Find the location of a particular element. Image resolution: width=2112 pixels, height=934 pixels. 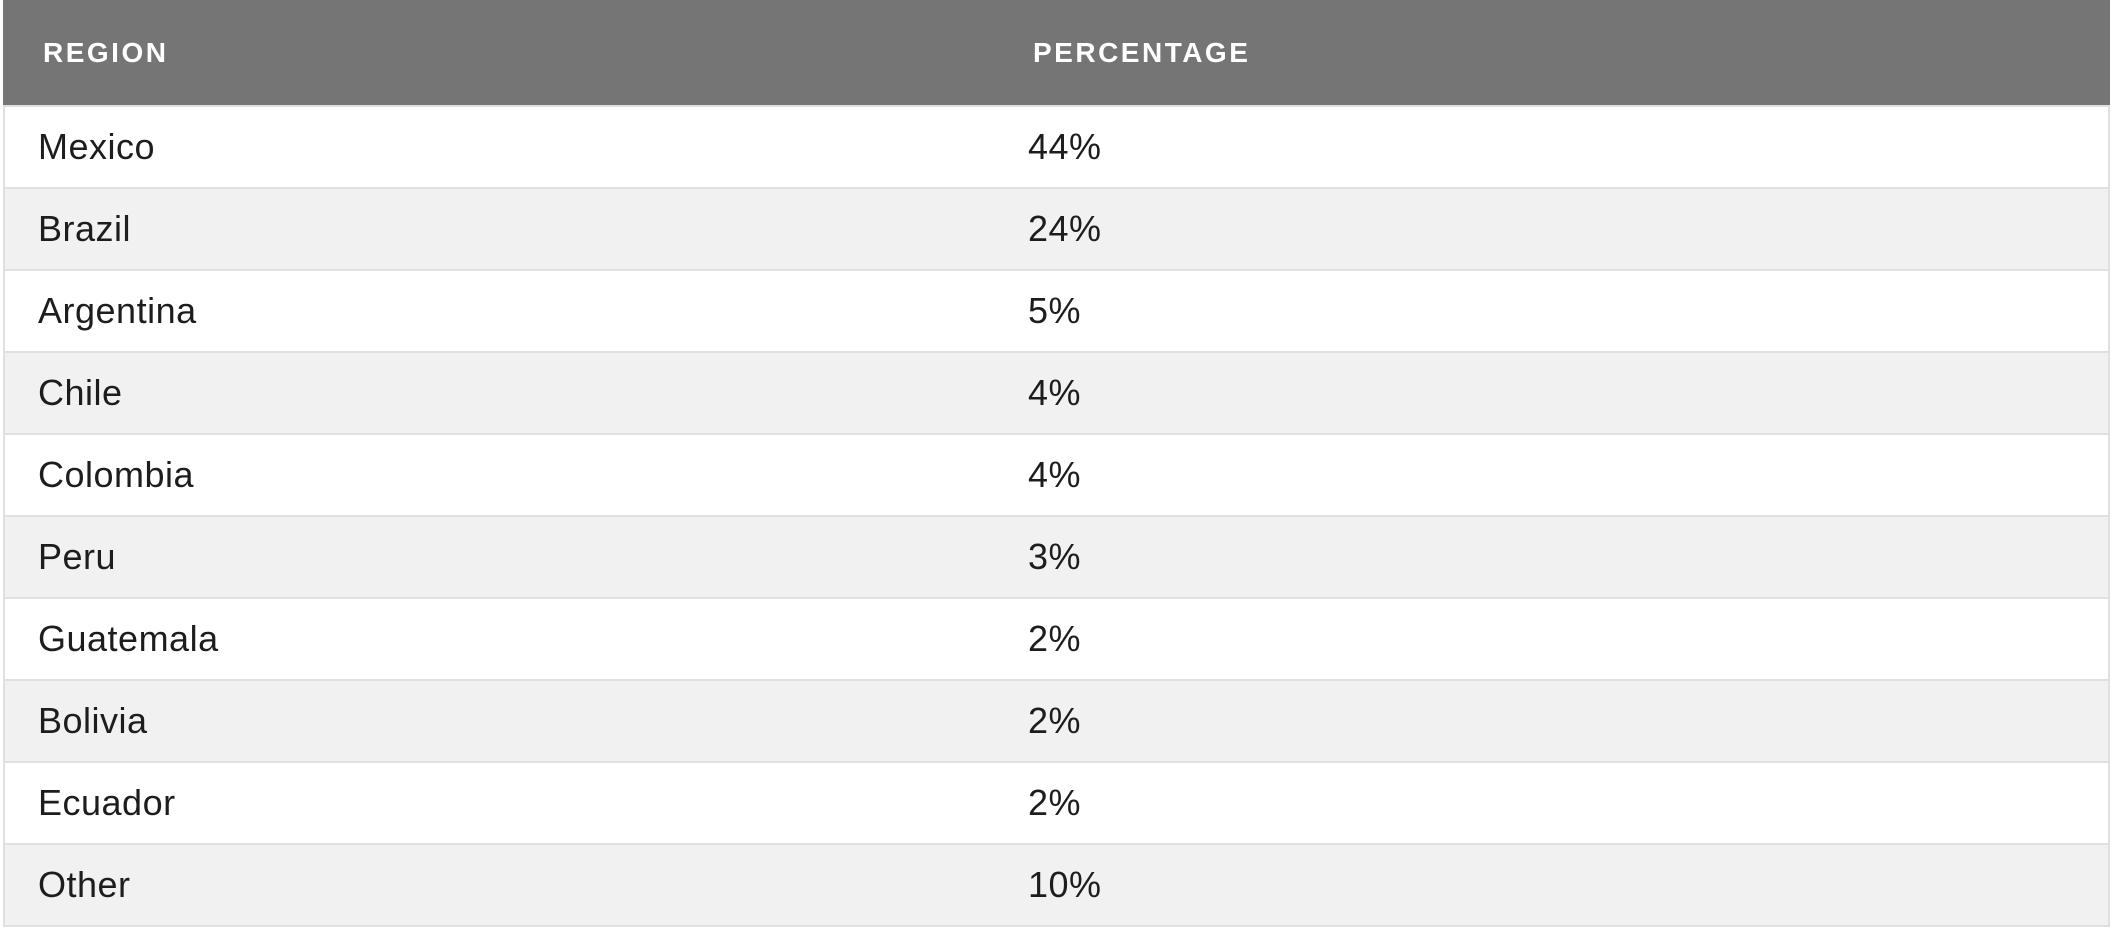

cell-percentage: 24% is located at coordinates (1065, 228).